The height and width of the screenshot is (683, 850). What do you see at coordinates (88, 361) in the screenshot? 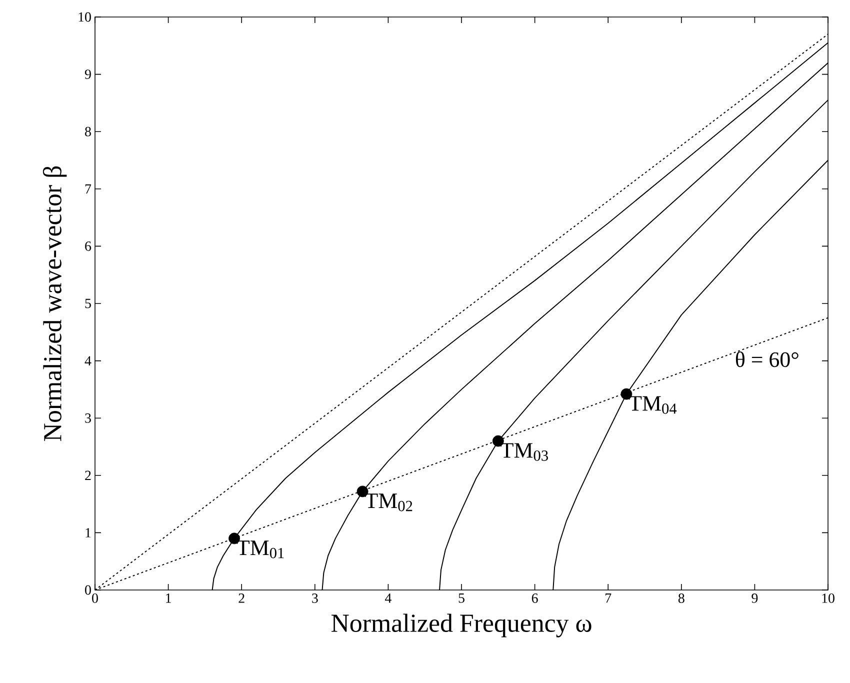
I see `y-tick-label: 4` at bounding box center [88, 361].